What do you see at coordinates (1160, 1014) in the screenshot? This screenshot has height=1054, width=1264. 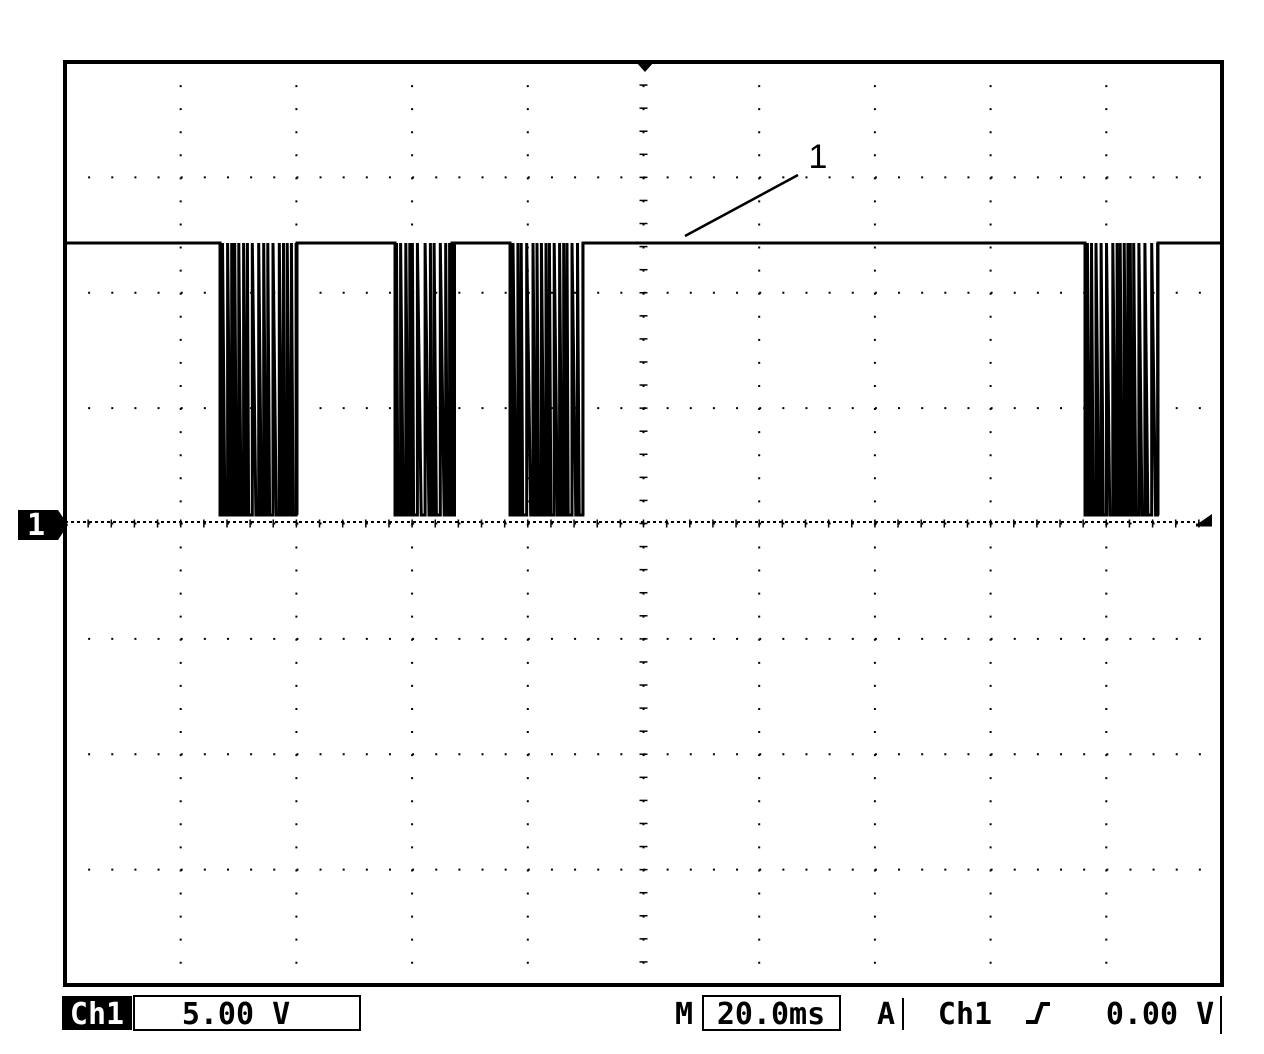 I see `trigger-level: 0.00 V` at bounding box center [1160, 1014].